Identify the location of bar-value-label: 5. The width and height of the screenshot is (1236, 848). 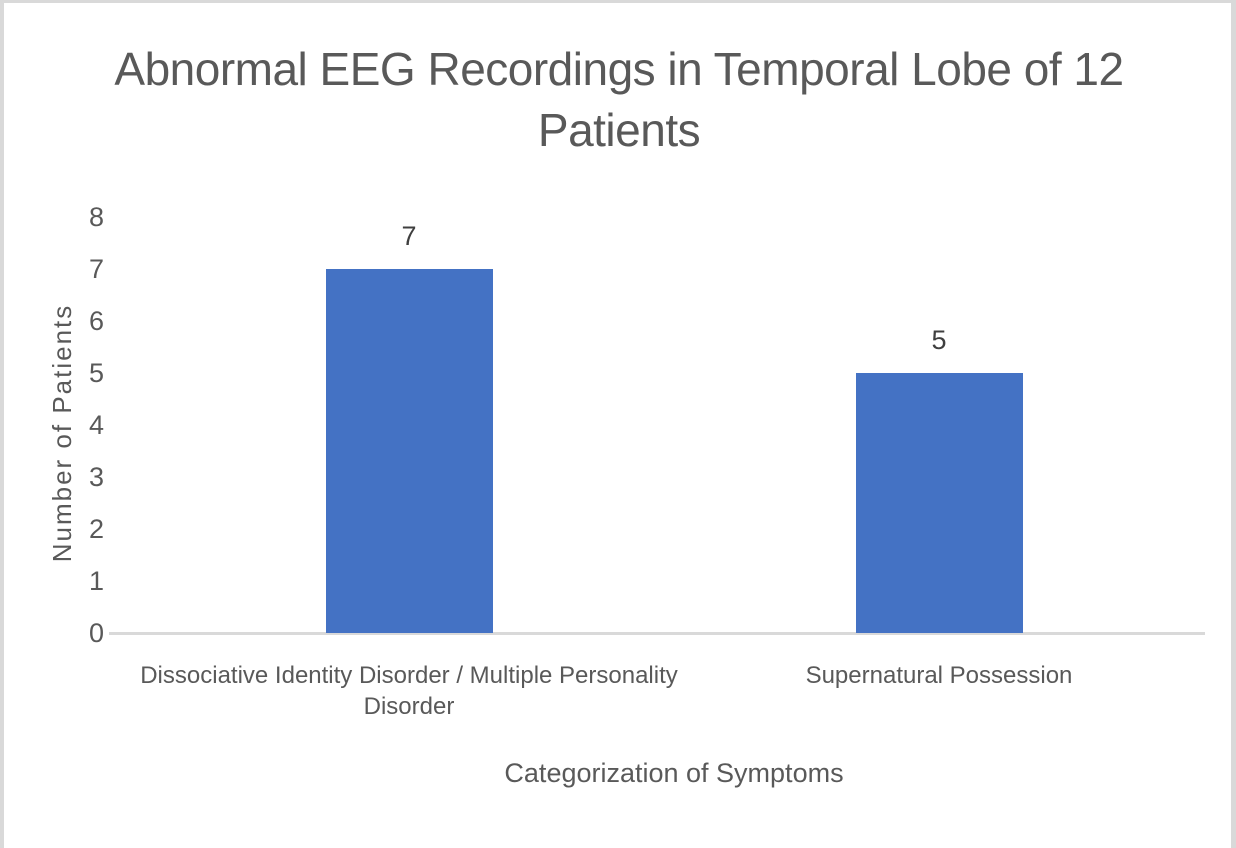
(939, 340).